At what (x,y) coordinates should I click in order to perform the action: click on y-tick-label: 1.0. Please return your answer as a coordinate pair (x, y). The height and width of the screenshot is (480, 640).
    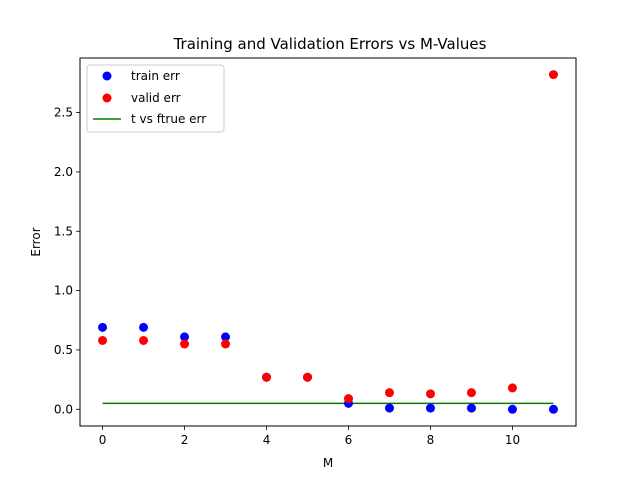
    Looking at the image, I should click on (63, 291).